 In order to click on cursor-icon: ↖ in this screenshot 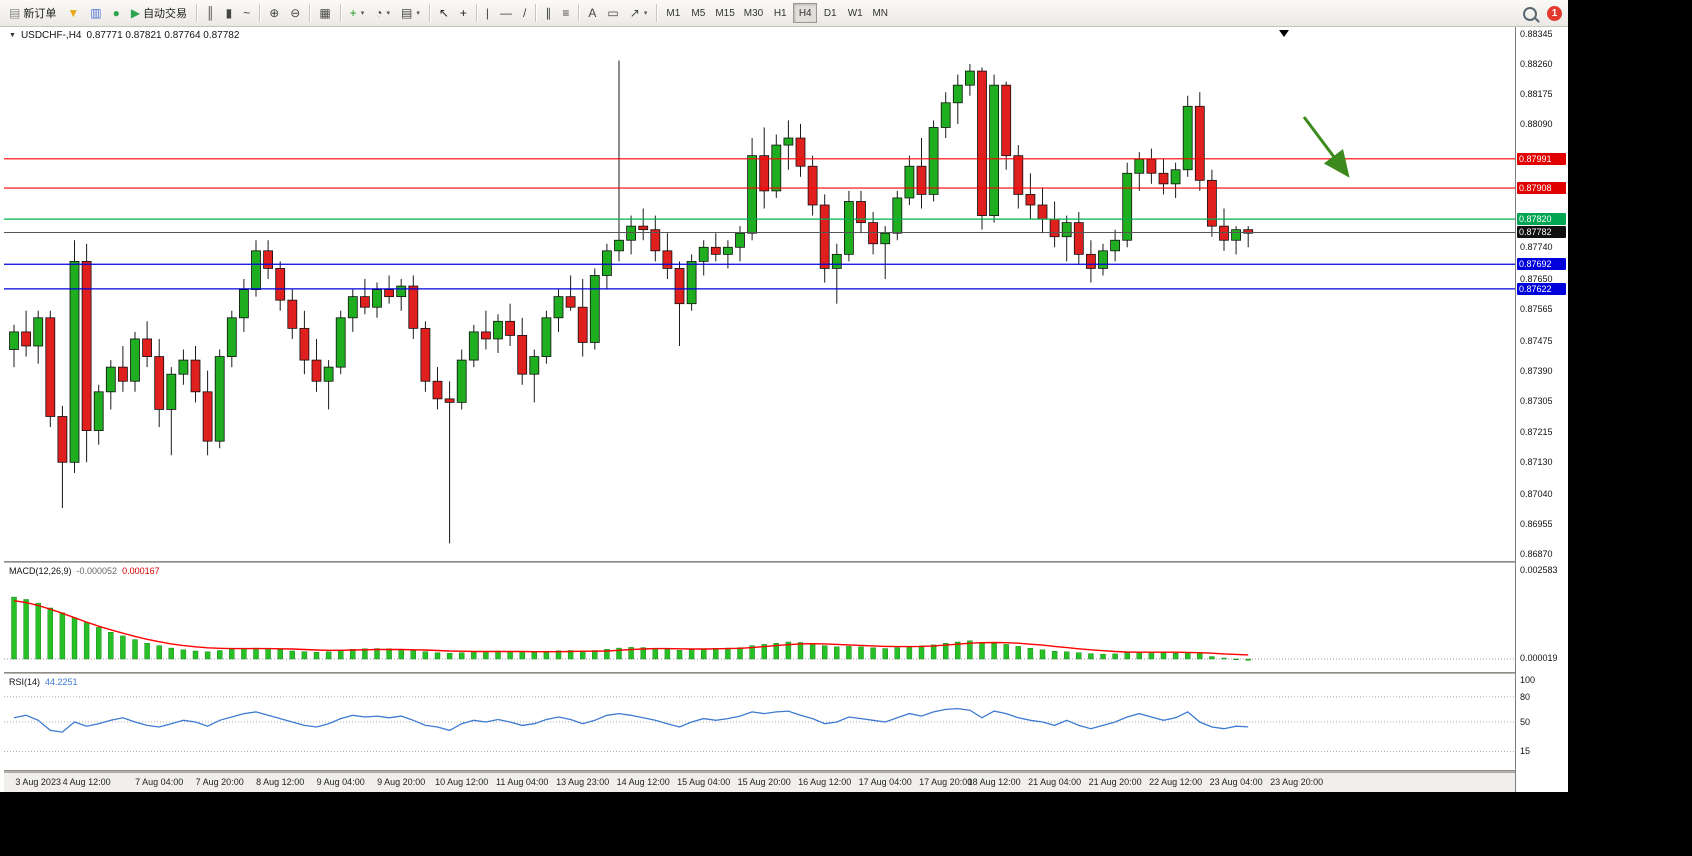, I will do `click(443, 13)`.